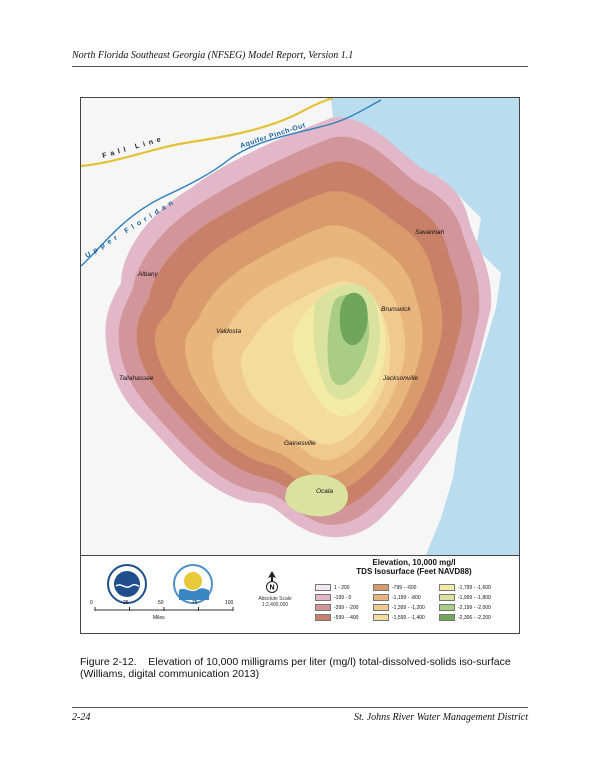  I want to click on legend-label: -1,799 - -1,600, so click(474, 587).